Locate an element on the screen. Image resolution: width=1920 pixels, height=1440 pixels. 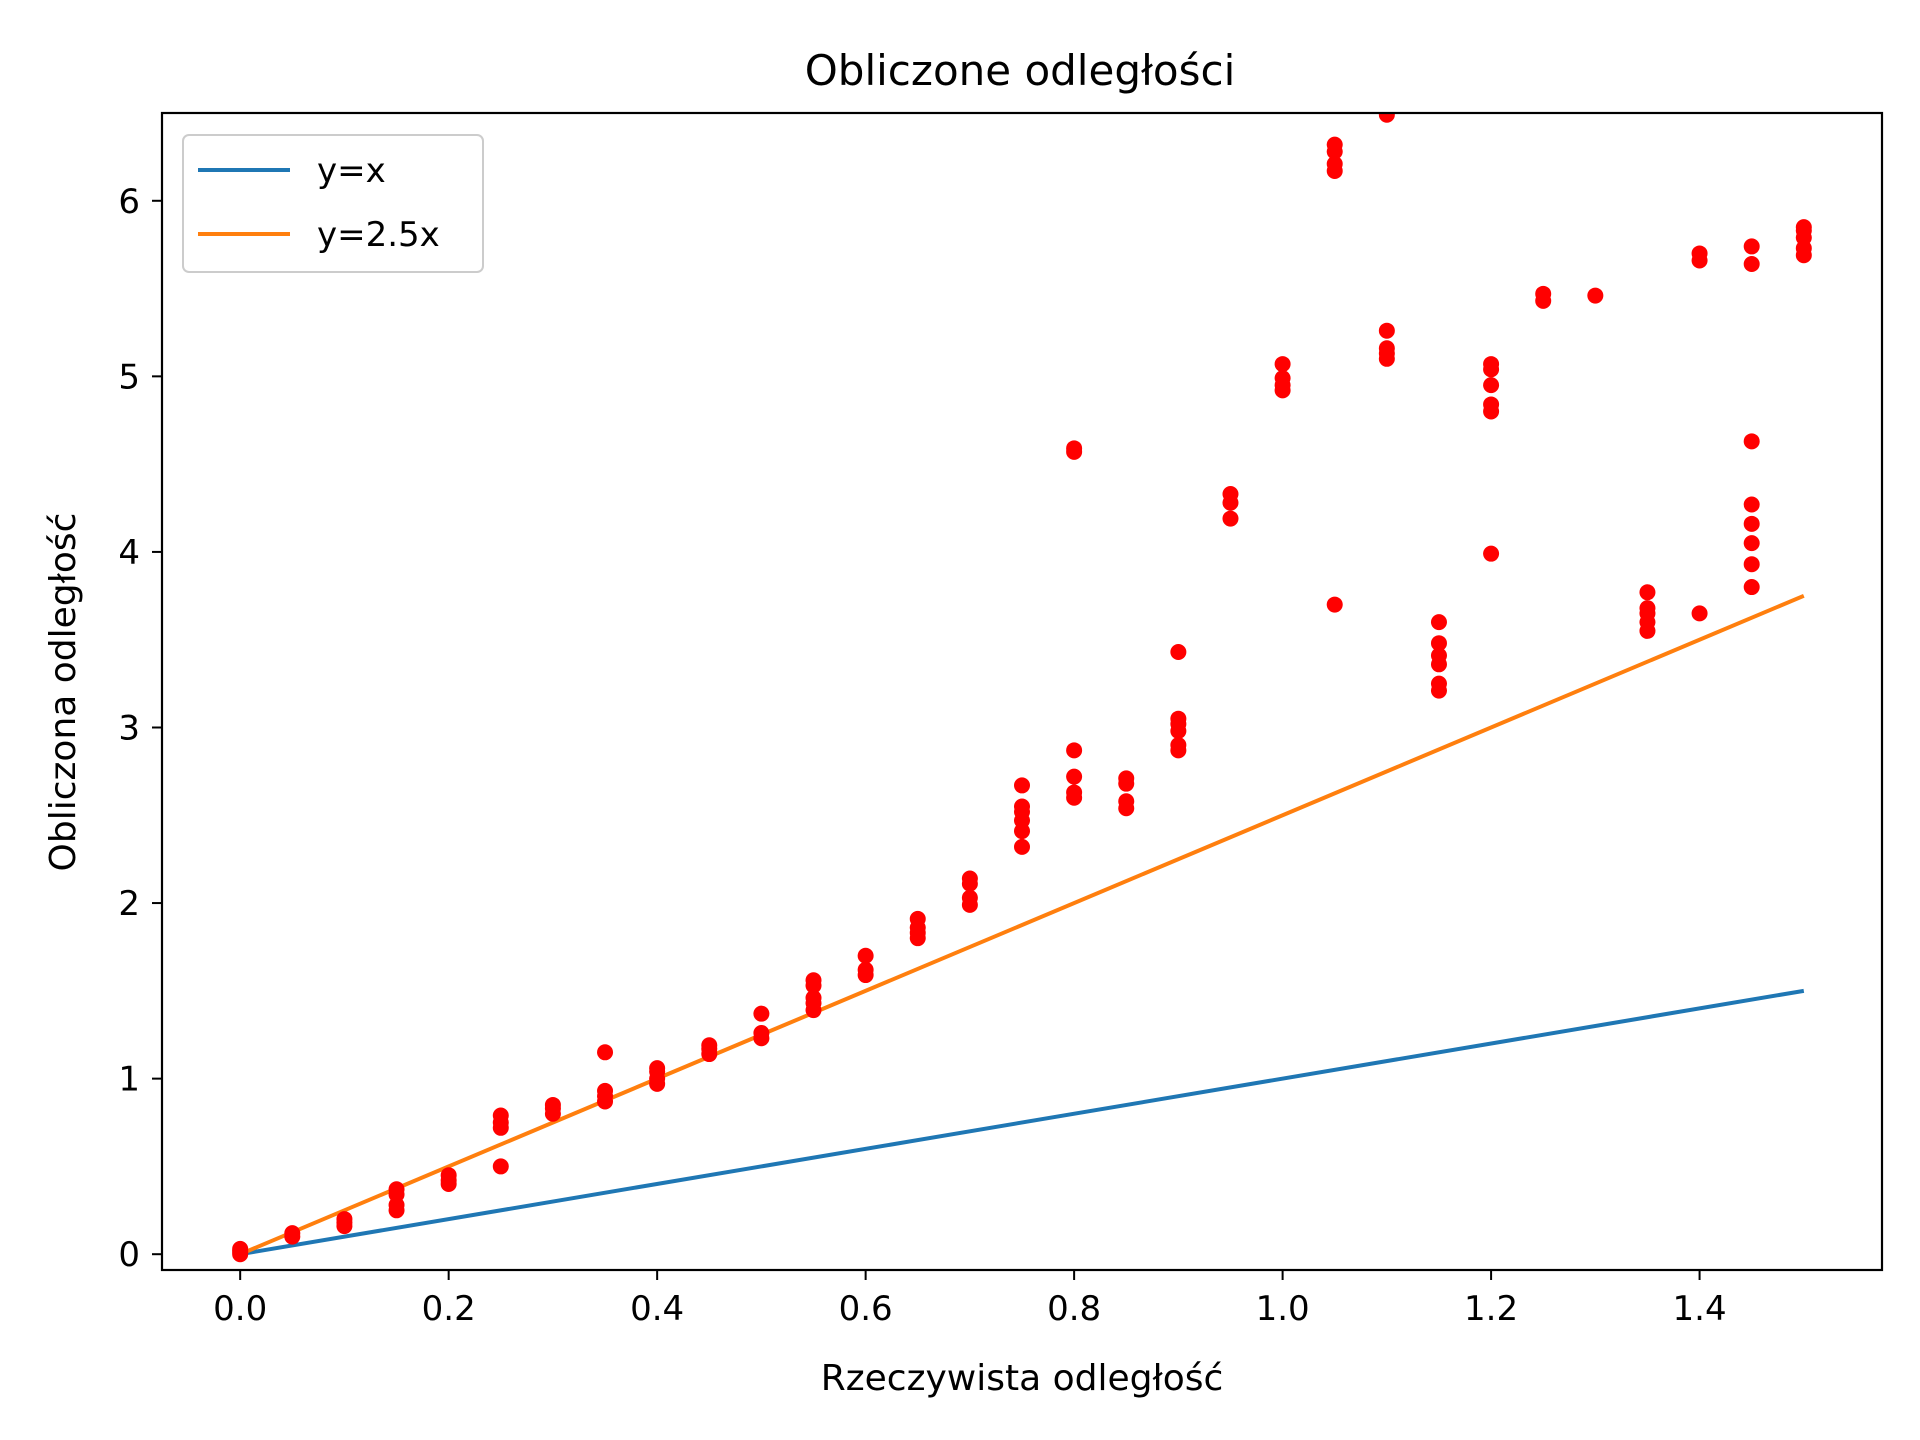
y-tick-label: 2 is located at coordinates (129, 904).